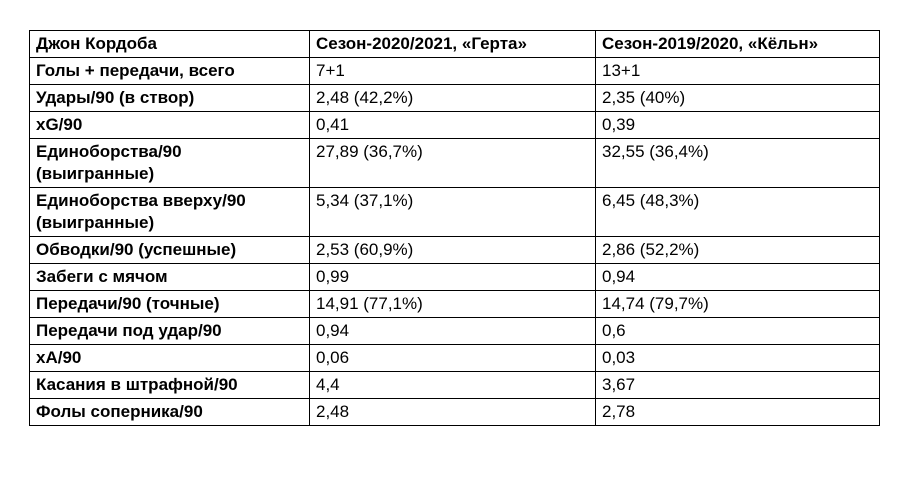 The height and width of the screenshot is (478, 920). Describe the element at coordinates (169, 358) in the screenshot. I see `row-label: xA/90` at that location.